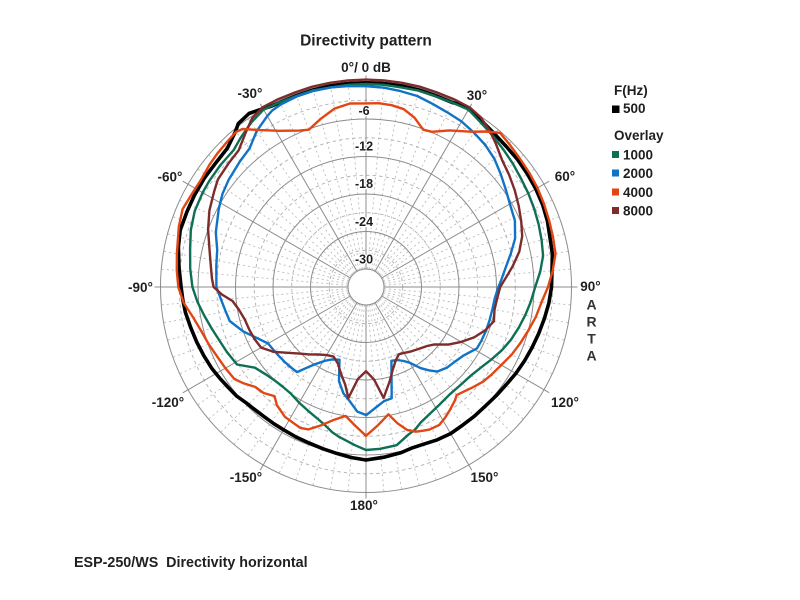  I want to click on svg-text: -120°, so click(168, 402).